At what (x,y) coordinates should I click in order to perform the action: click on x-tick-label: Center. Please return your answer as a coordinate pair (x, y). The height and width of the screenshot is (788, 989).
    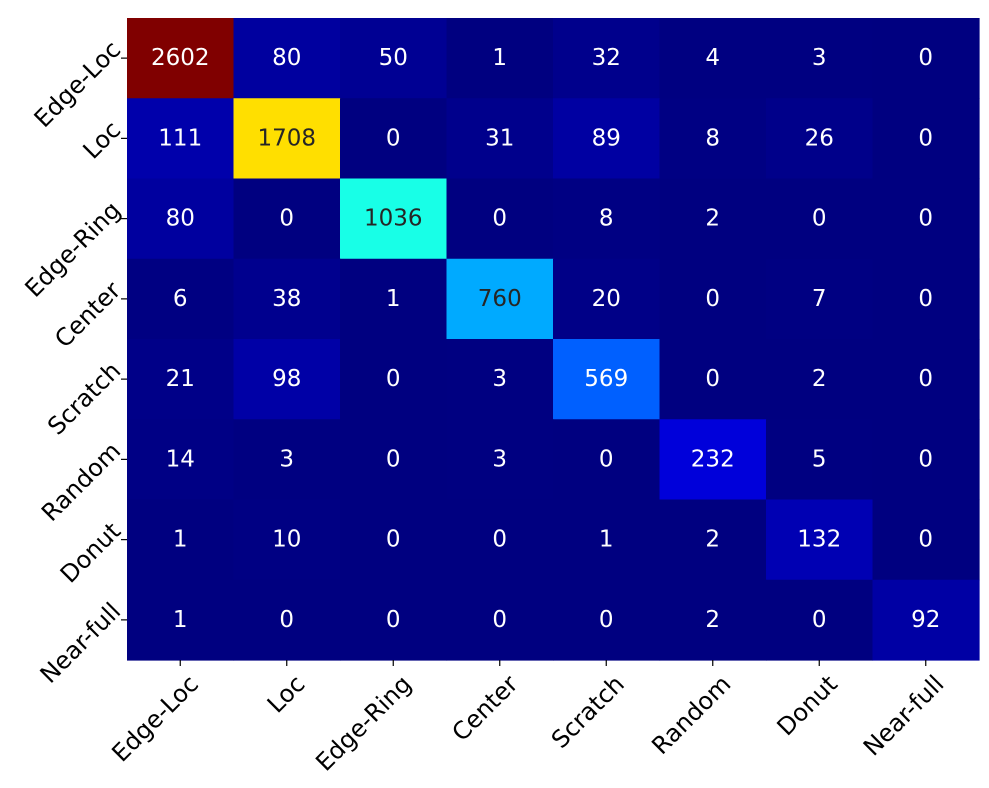
    Looking at the image, I should click on (485, 708).